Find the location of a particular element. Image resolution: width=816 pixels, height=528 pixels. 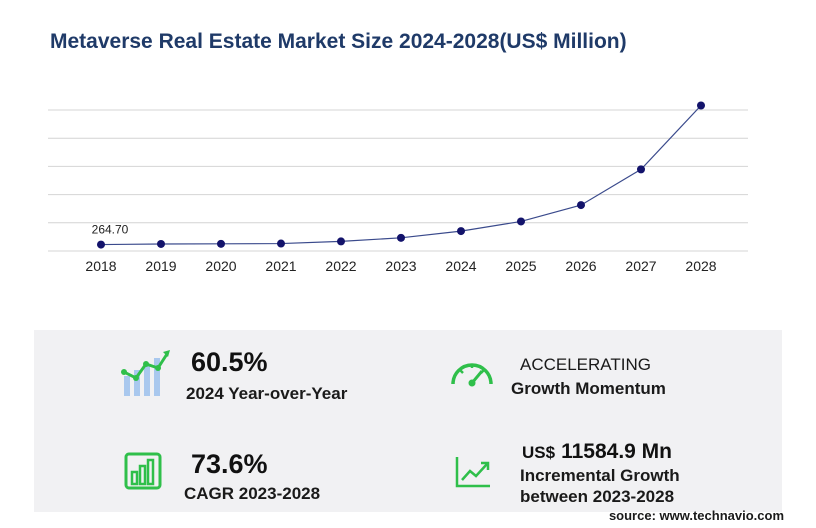

x-tick-label: 2028 is located at coordinates (700, 266).